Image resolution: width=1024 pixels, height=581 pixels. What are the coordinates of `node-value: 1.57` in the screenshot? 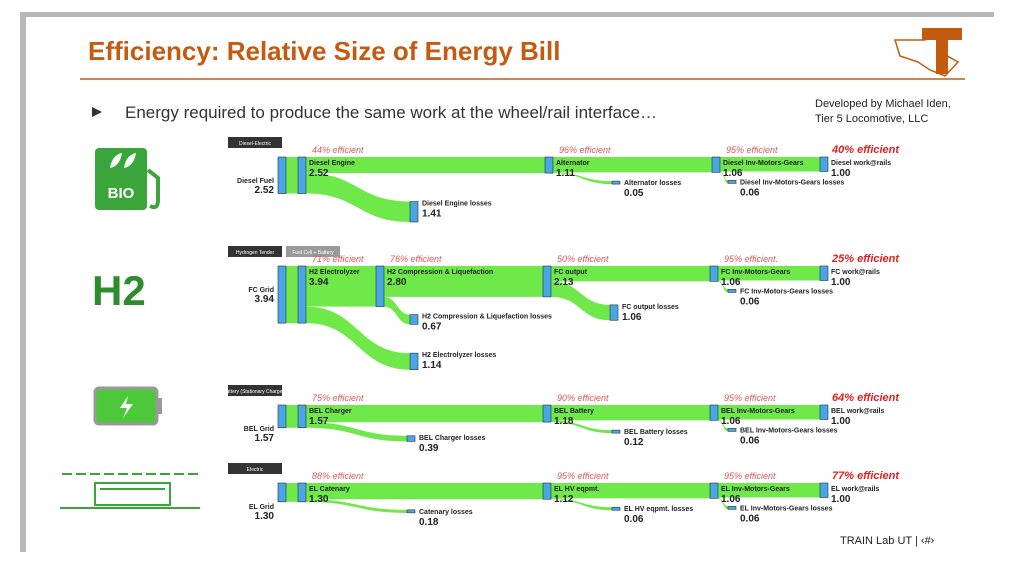 It's located at (265, 438).